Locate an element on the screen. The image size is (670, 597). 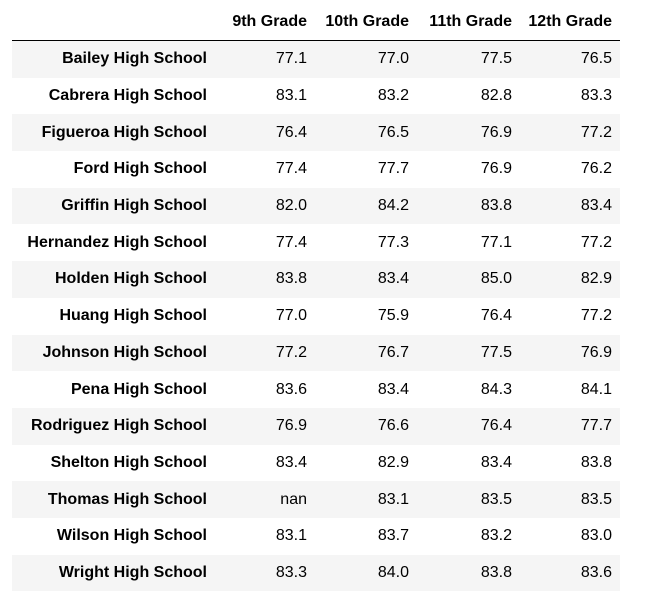
cell-9th-grade: 76.9 is located at coordinates (291, 426).